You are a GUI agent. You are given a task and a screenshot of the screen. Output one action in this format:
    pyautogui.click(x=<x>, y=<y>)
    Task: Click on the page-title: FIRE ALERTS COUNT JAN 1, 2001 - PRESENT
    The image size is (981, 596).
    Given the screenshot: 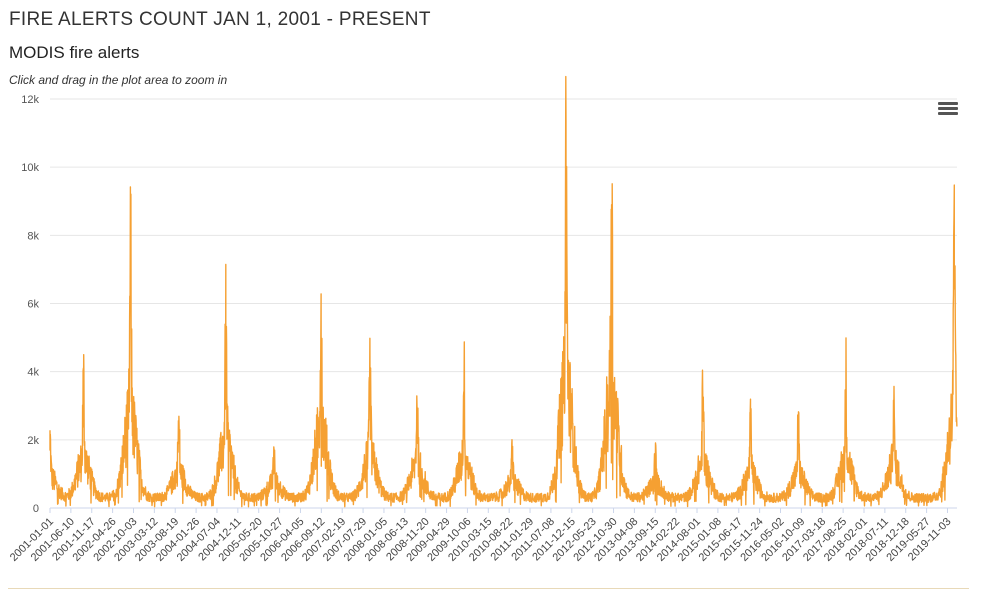 What is the action you would take?
    pyautogui.click(x=220, y=19)
    